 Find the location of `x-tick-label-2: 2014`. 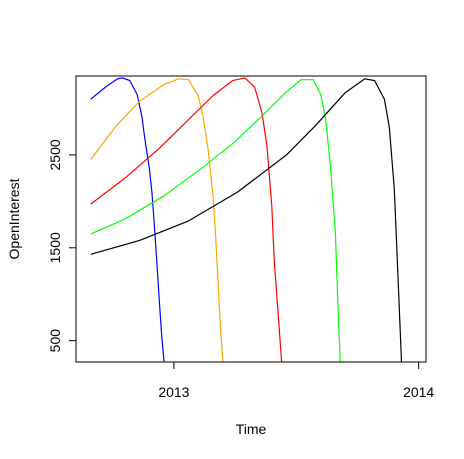

x-tick-label-2: 2014 is located at coordinates (418, 392).